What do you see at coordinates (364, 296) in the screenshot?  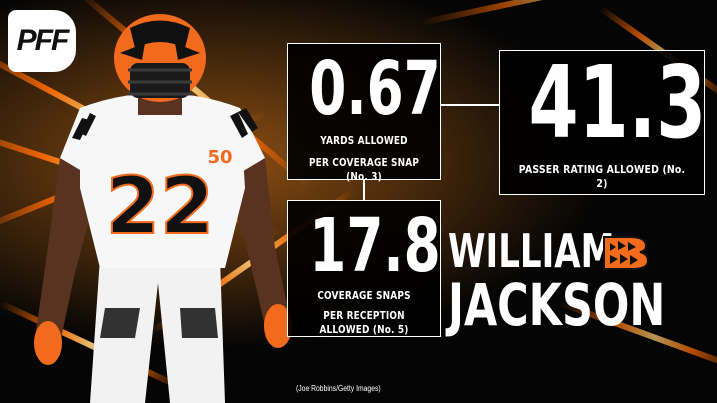 I see `stat-label: COVERAGE SNAPS` at bounding box center [364, 296].